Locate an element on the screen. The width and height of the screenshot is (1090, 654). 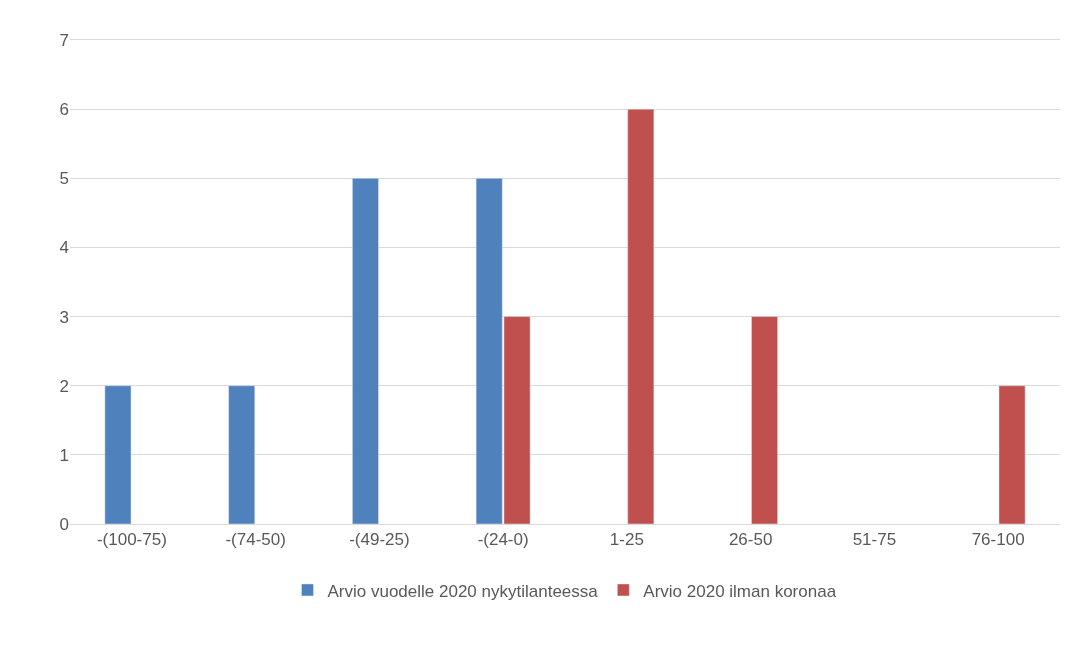
y-tick-label: 1 is located at coordinates (64, 455).